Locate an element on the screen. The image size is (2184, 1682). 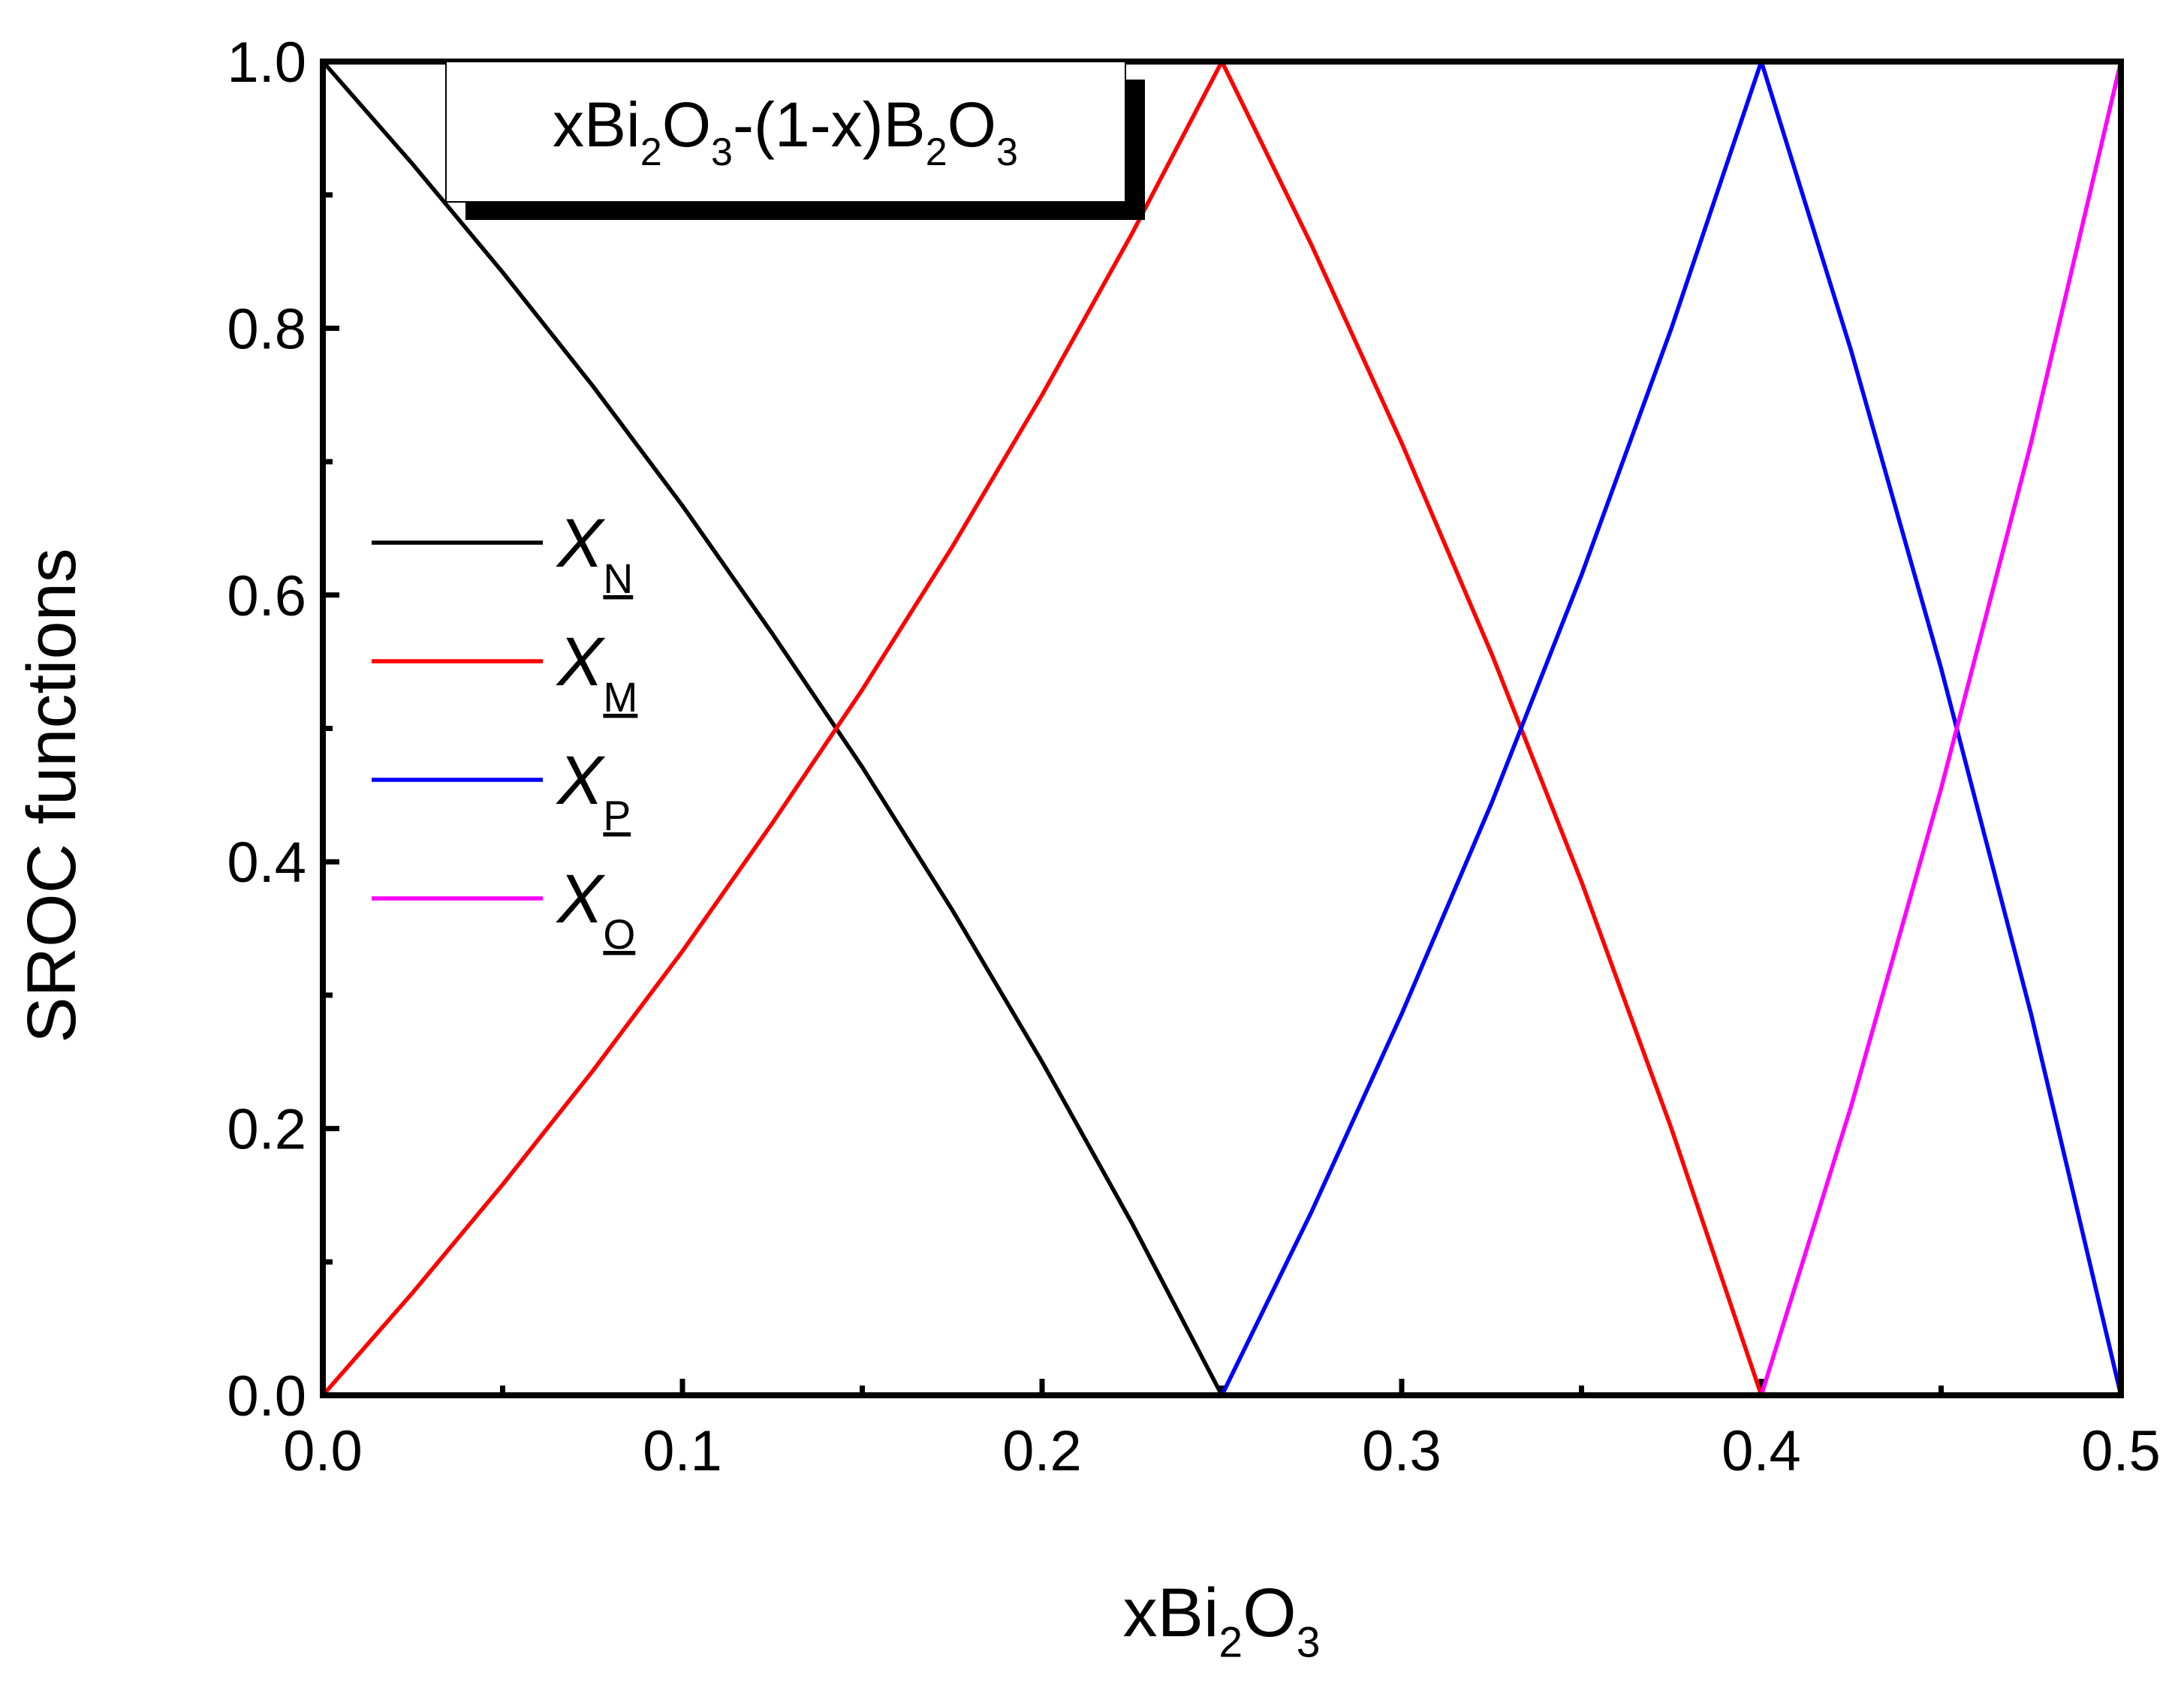
legend-label: XM is located at coordinates (596, 672).